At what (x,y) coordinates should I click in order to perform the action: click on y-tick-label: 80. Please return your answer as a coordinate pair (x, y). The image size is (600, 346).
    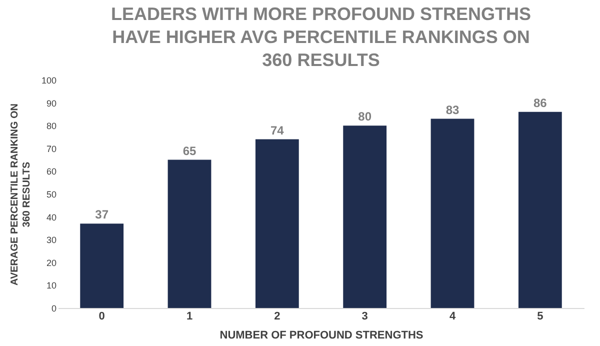
    Looking at the image, I should click on (51, 126).